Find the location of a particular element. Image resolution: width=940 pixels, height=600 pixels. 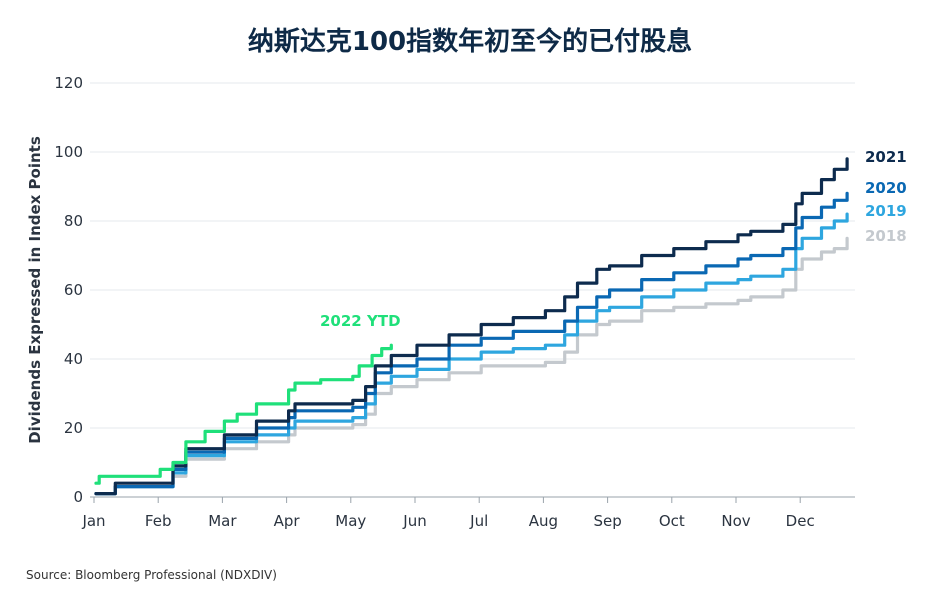

series-label-2019: 2019 is located at coordinates (886, 211).